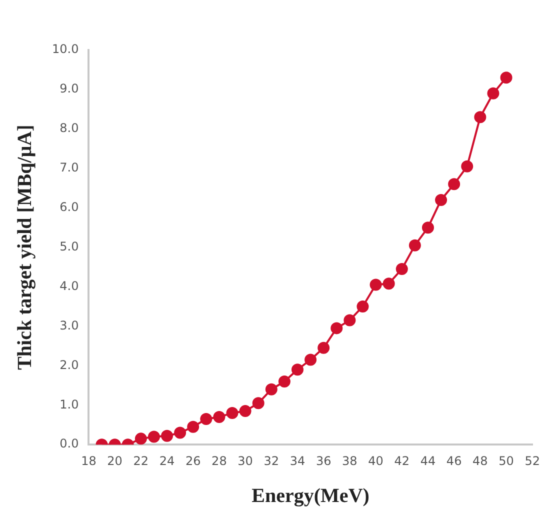  Describe the element at coordinates (25, 247) in the screenshot. I see `y-axis-title: Thick target yield [MBq/μA]` at that location.